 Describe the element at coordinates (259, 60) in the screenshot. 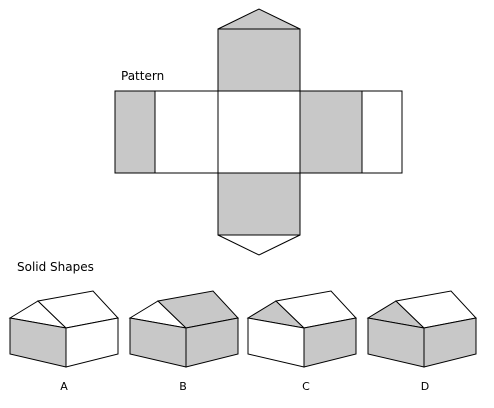

I see `net-top-face` at that location.